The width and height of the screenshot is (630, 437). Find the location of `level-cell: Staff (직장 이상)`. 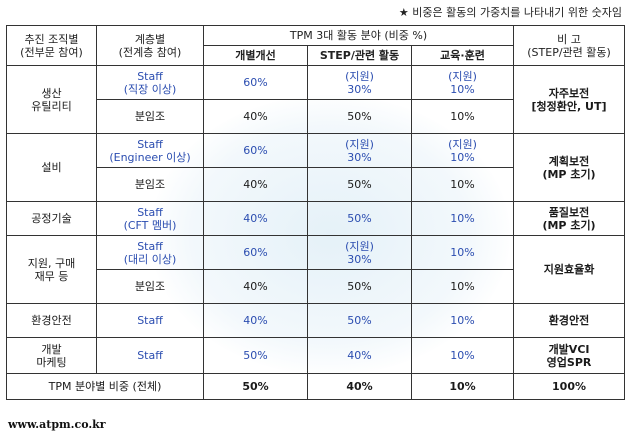

level-cell: Staff (직장 이상) is located at coordinates (150, 82).